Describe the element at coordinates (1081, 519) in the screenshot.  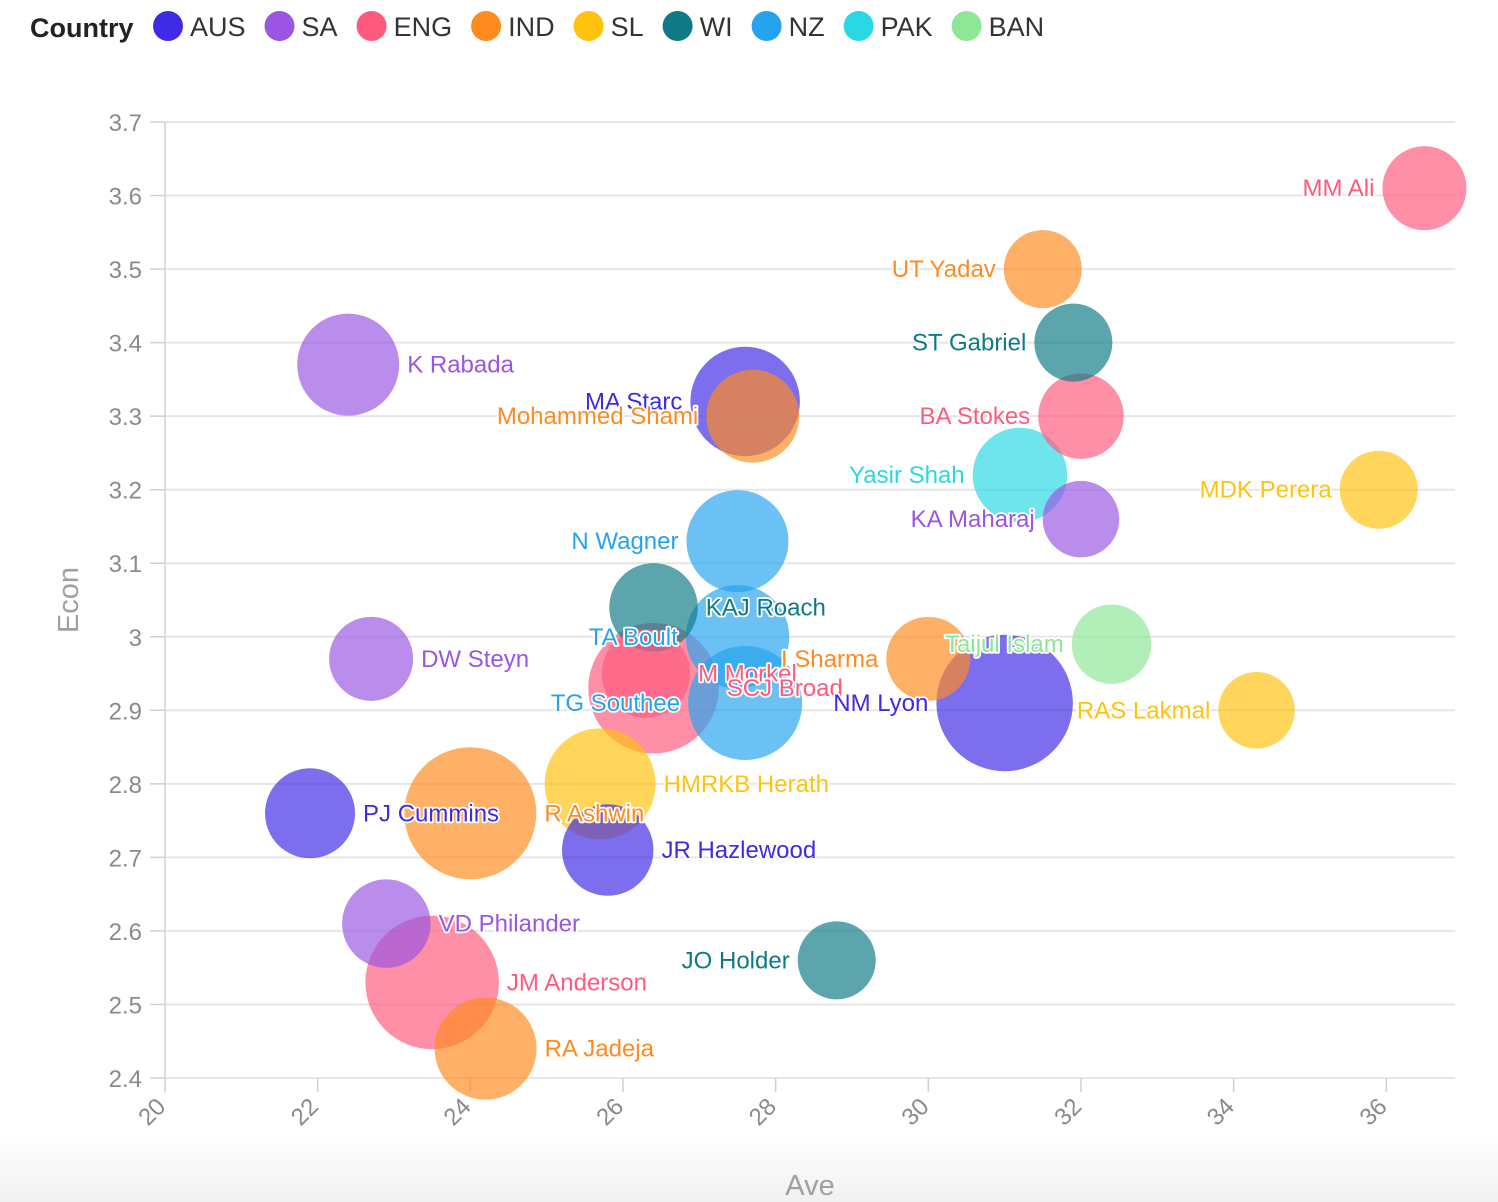
I see `bubble-ka-maharaj` at that location.